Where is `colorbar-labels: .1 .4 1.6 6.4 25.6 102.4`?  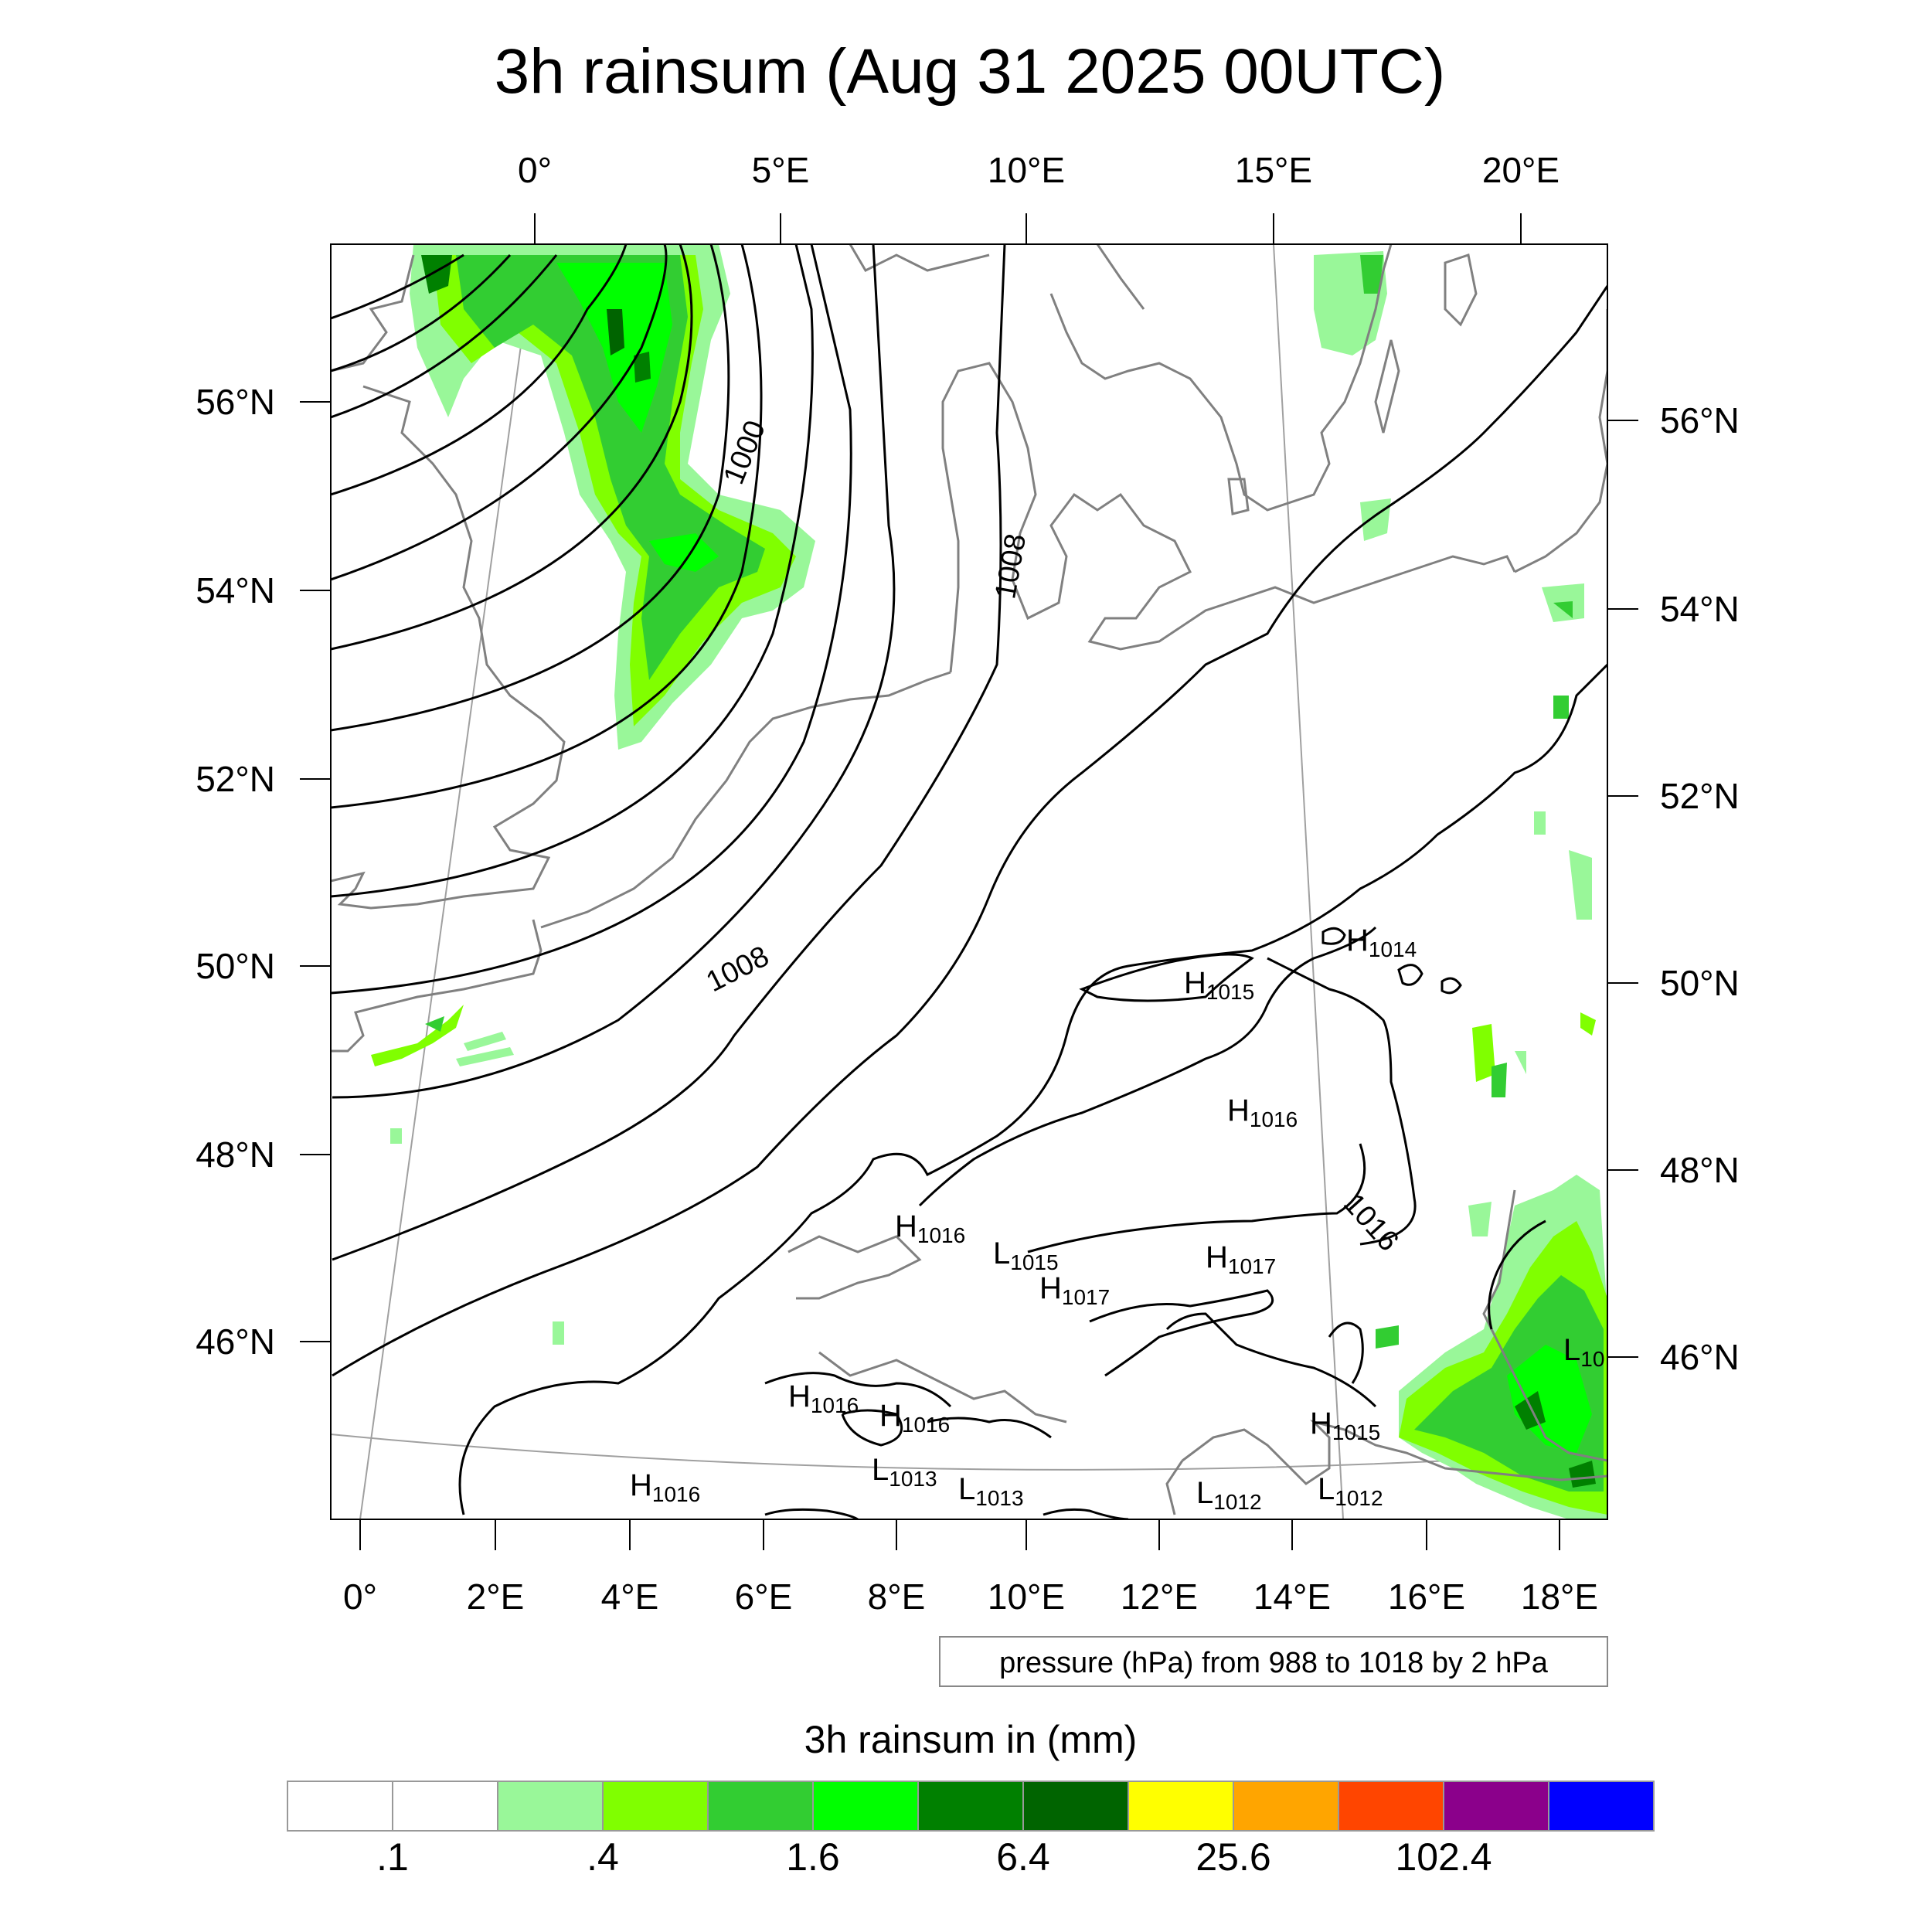
colorbar-labels: .1 .4 1.6 6.4 25.6 102.4 is located at coordinates (934, 1857).